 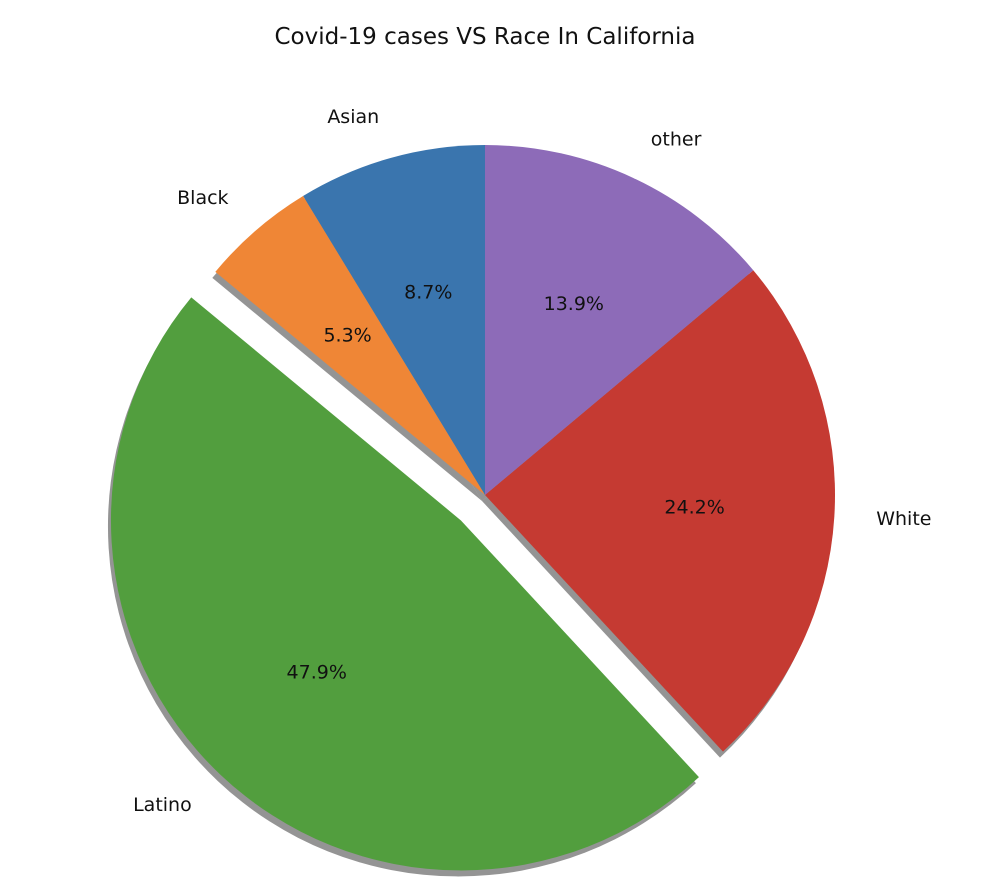 What do you see at coordinates (162, 805) in the screenshot?
I see `slice-label-latino: Latino` at bounding box center [162, 805].